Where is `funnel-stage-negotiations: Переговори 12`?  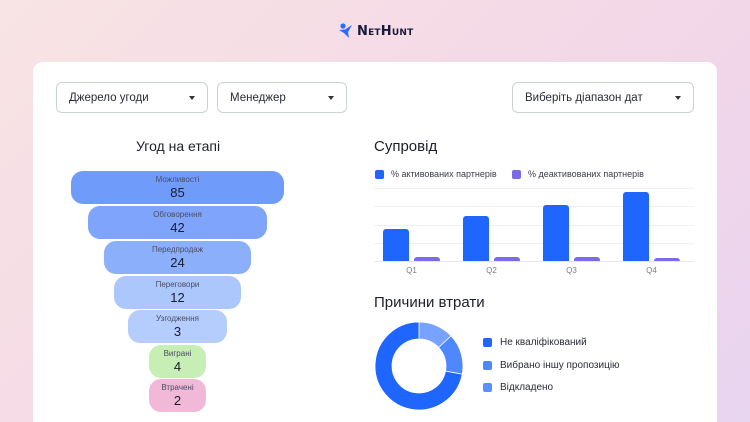
funnel-stage-negotiations: Переговори 12 is located at coordinates (177, 292).